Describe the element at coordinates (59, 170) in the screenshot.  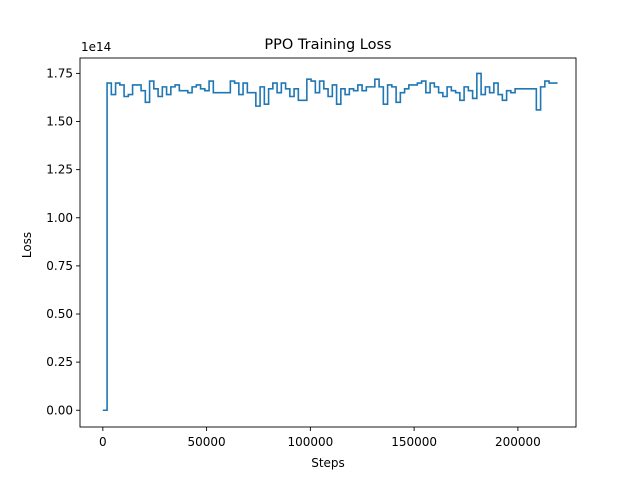
I see `y-tick-label: 1.25` at that location.